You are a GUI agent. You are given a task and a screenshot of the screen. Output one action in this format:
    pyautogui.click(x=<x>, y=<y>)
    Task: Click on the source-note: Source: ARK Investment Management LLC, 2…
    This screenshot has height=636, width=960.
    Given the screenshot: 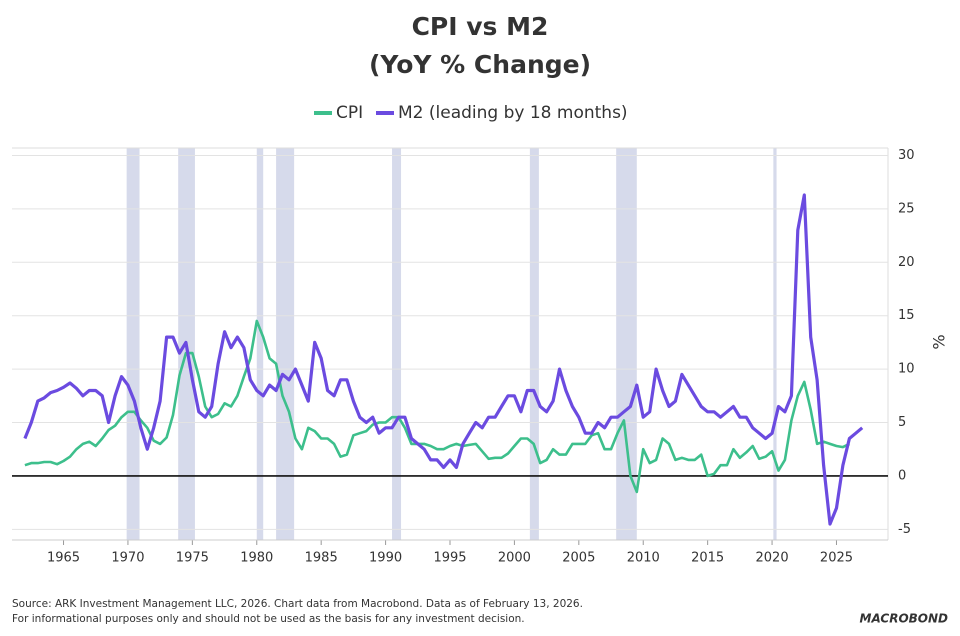 What is the action you would take?
    pyautogui.click(x=297, y=604)
    